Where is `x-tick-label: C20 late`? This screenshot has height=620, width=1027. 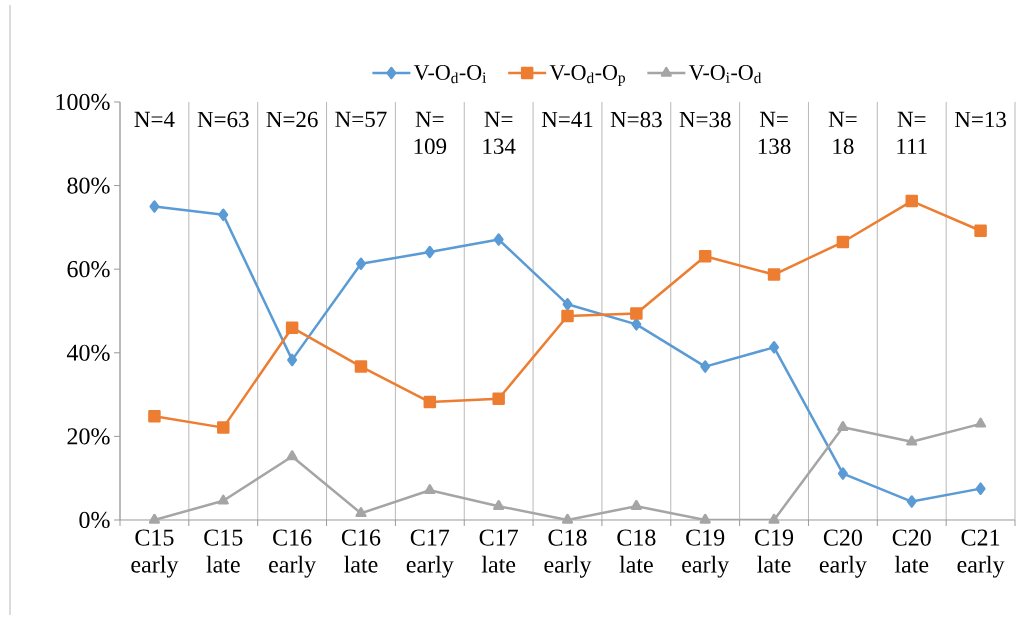 x-tick-label: C20 late is located at coordinates (911, 551).